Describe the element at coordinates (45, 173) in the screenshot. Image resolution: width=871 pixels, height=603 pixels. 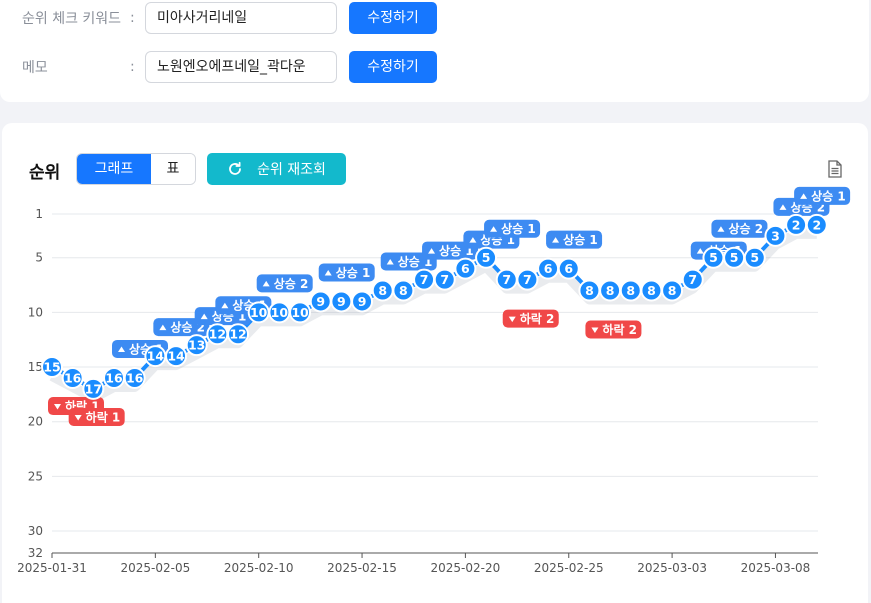
I see `rank-title: 순위` at that location.